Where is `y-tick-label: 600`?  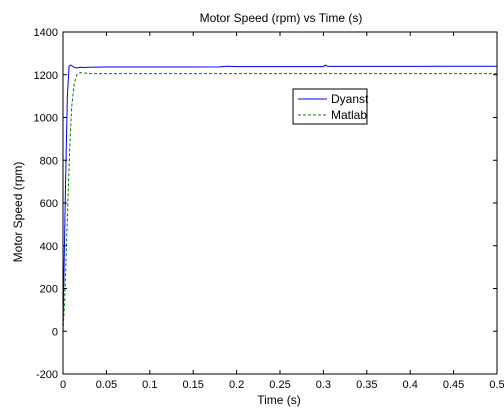
y-tick-label: 600 is located at coordinates (49, 204).